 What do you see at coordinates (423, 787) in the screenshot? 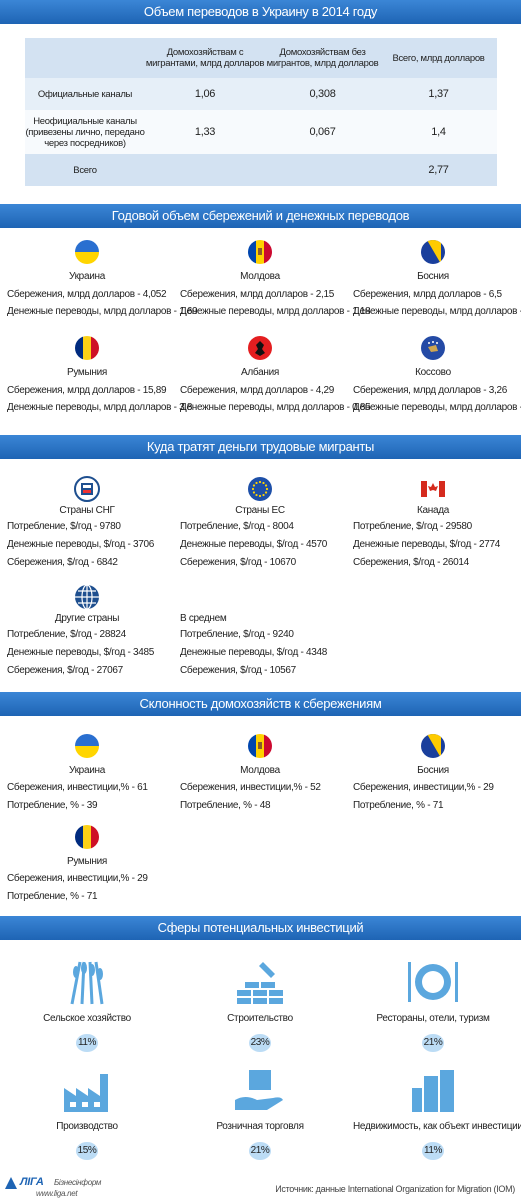
I see `stat-line: Сбережения, инвестиции,% - 29` at bounding box center [423, 787].